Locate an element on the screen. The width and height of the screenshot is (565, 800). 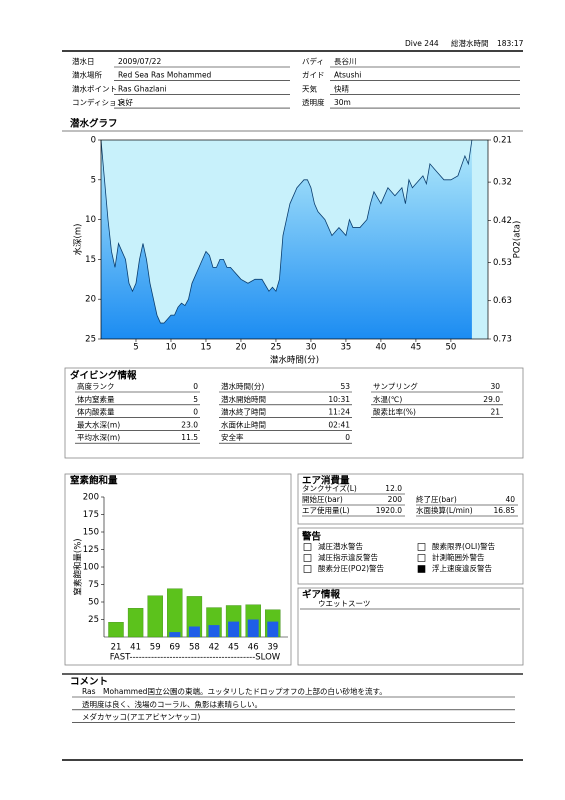
y-tick-label: 5 is located at coordinates (93, 180).